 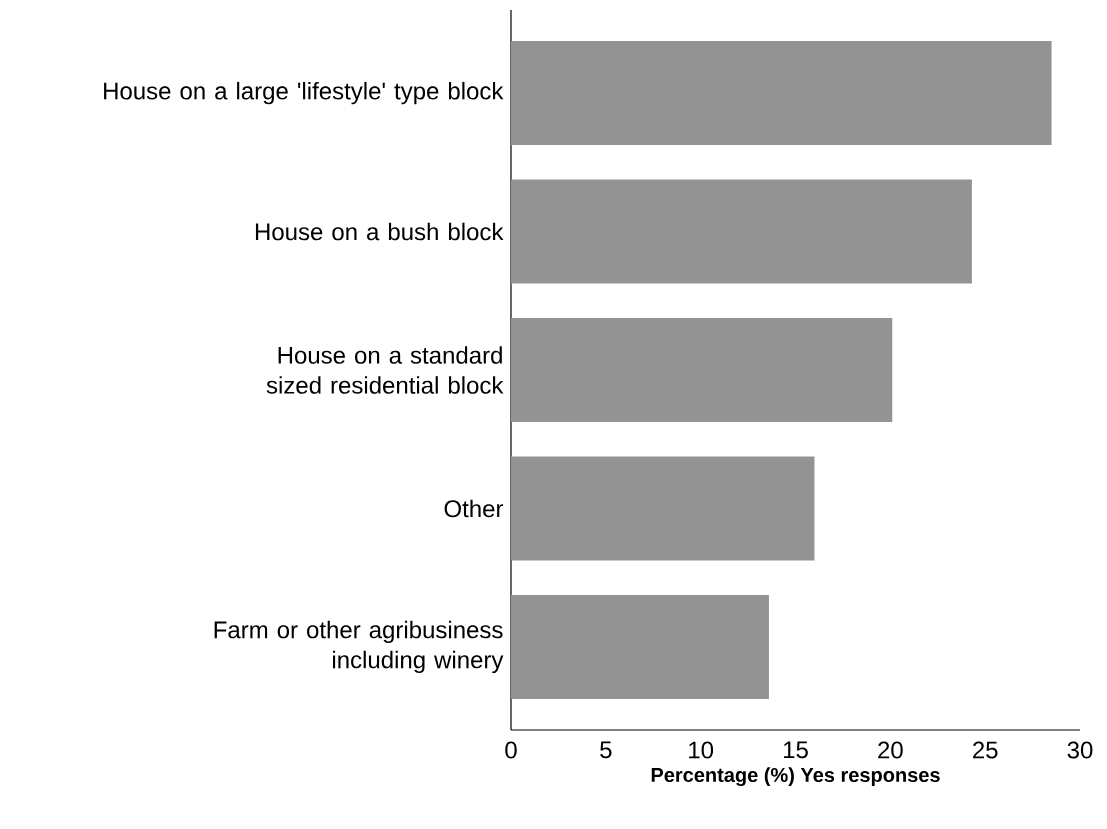 What do you see at coordinates (1080, 750) in the screenshot?
I see `x-tick-label: 30` at bounding box center [1080, 750].